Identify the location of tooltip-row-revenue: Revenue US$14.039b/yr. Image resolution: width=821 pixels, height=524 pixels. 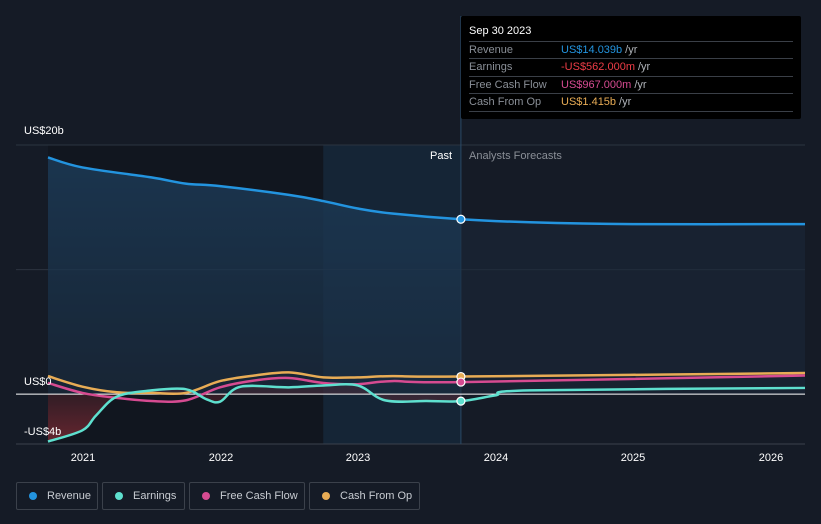
(631, 50).